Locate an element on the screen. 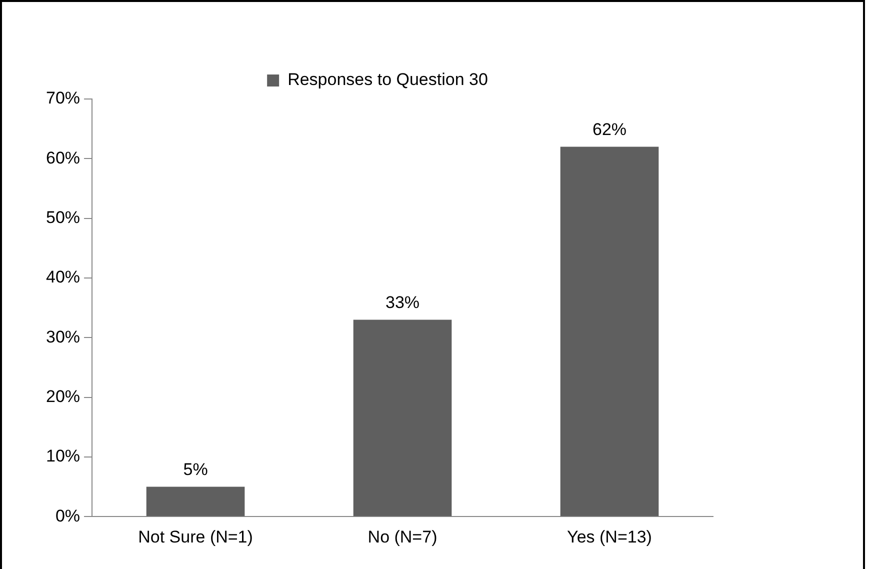 The height and width of the screenshot is (569, 875). y-tick-label: 60% is located at coordinates (63, 158).